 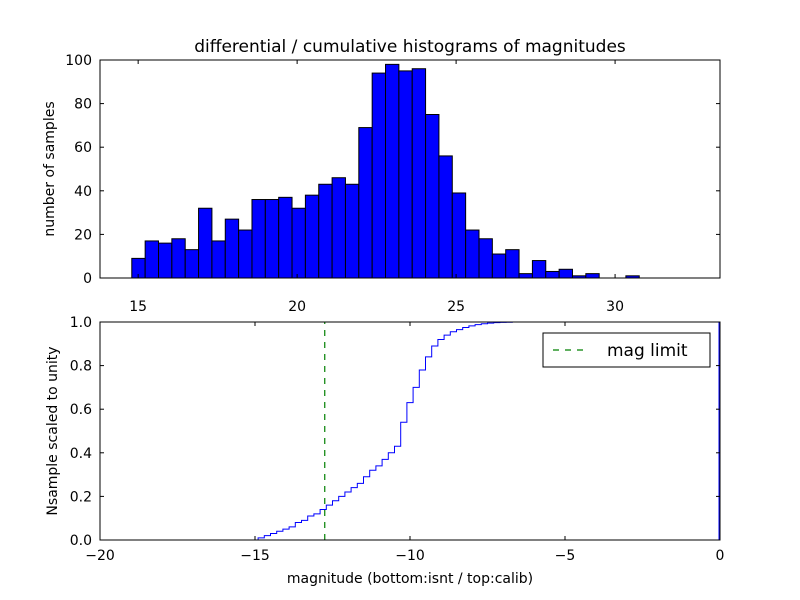 I want to click on histogram-ytick-label: 60, so click(x=83, y=148).